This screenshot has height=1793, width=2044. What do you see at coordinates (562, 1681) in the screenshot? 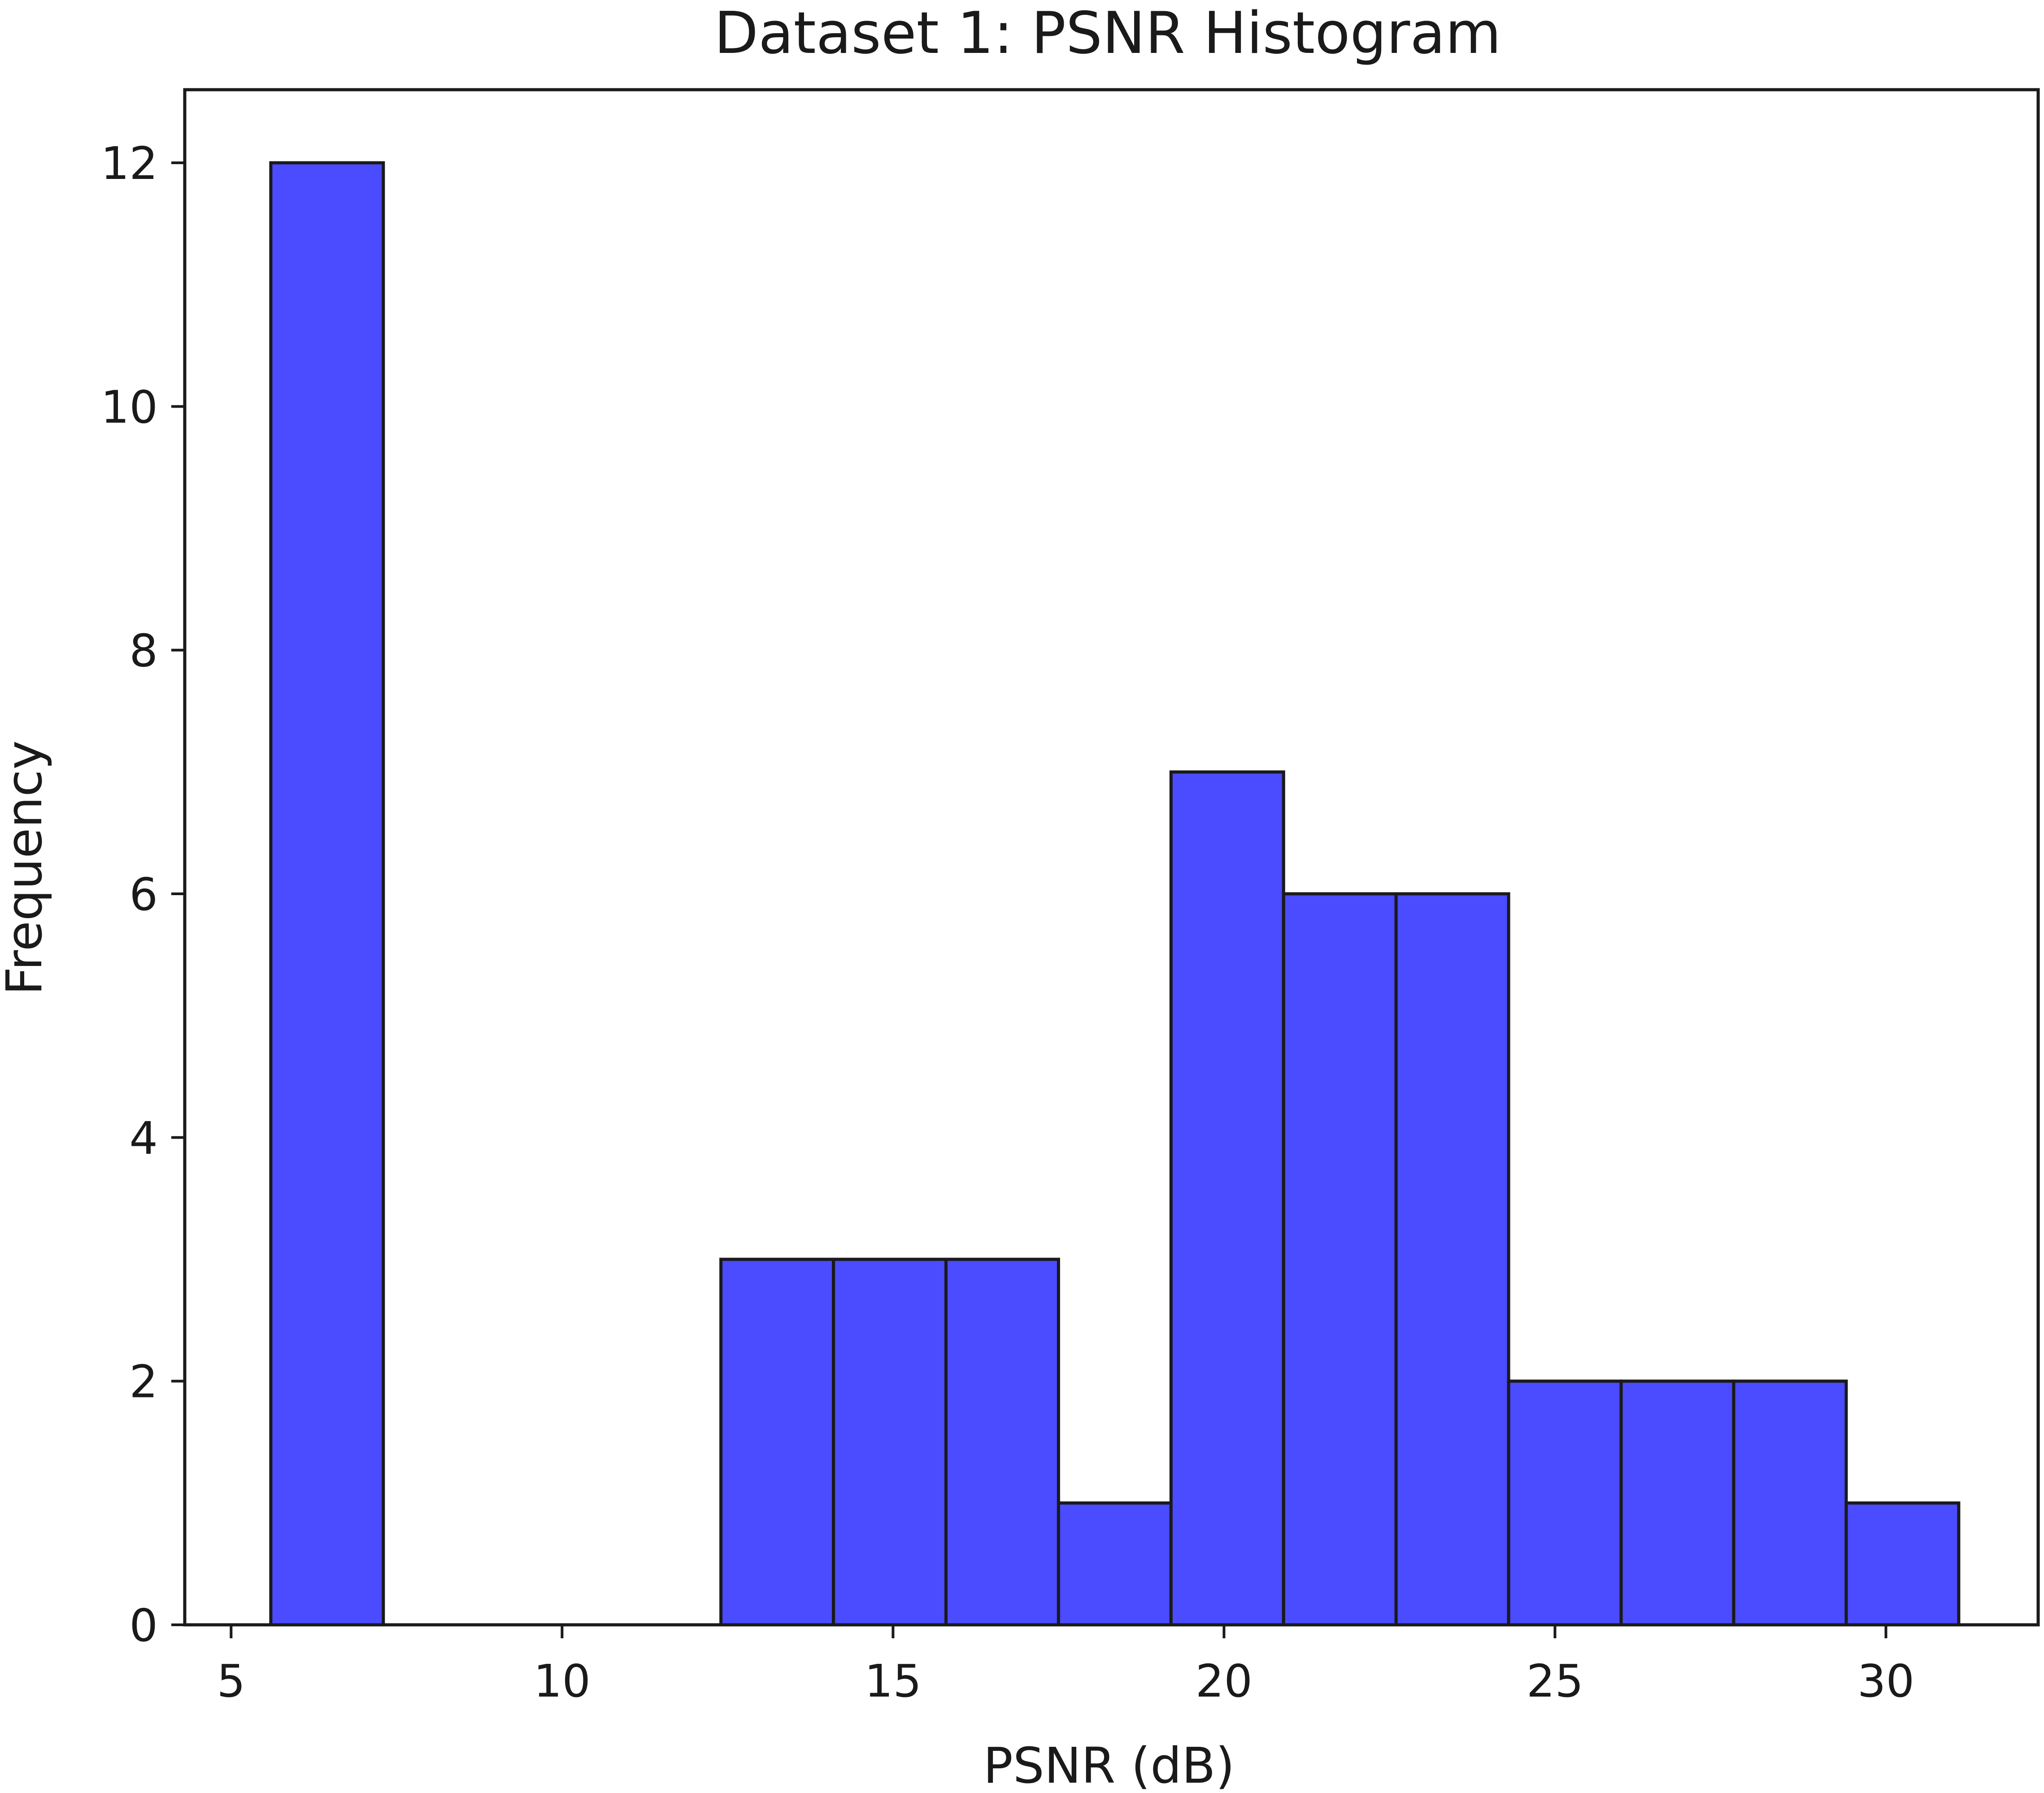
I see `x-tick-label-1: 10` at bounding box center [562, 1681].